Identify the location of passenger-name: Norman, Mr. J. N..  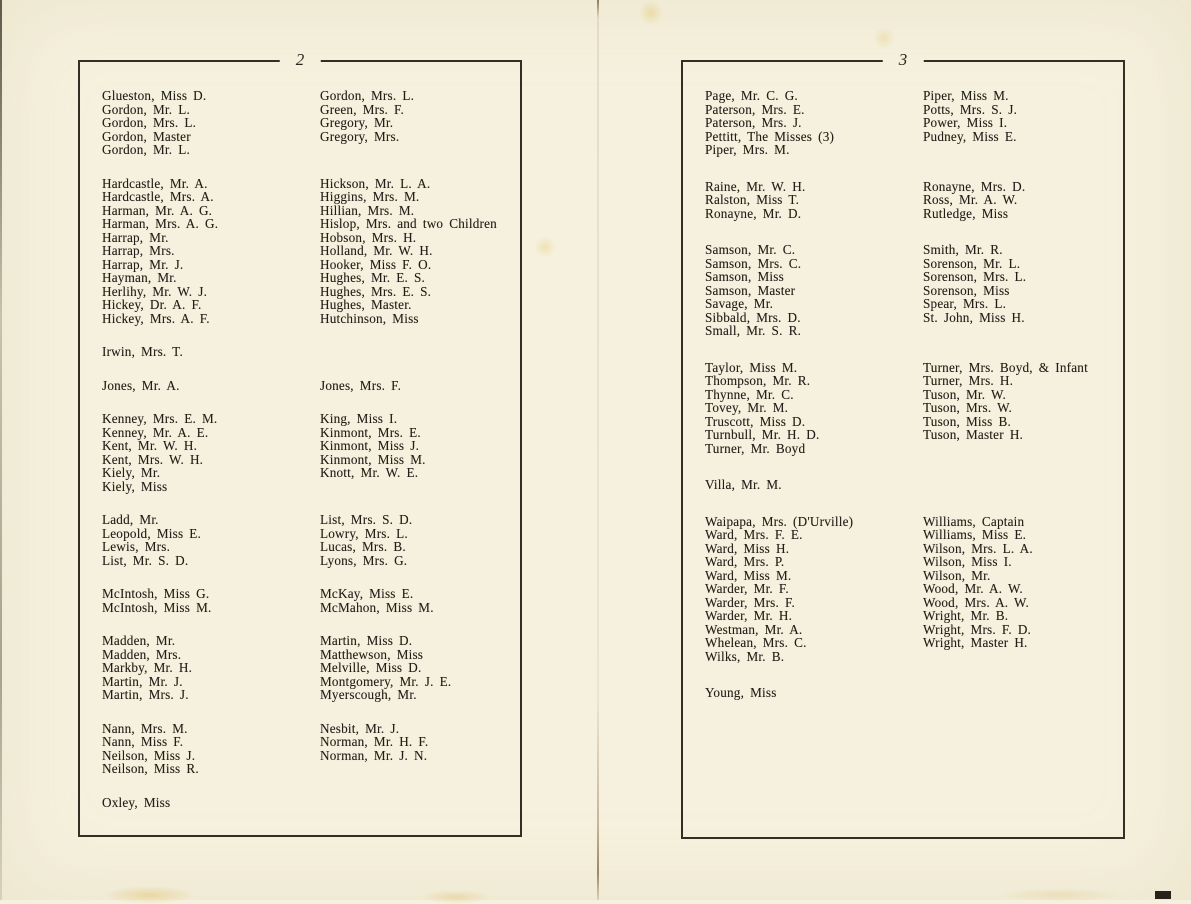
(374, 755).